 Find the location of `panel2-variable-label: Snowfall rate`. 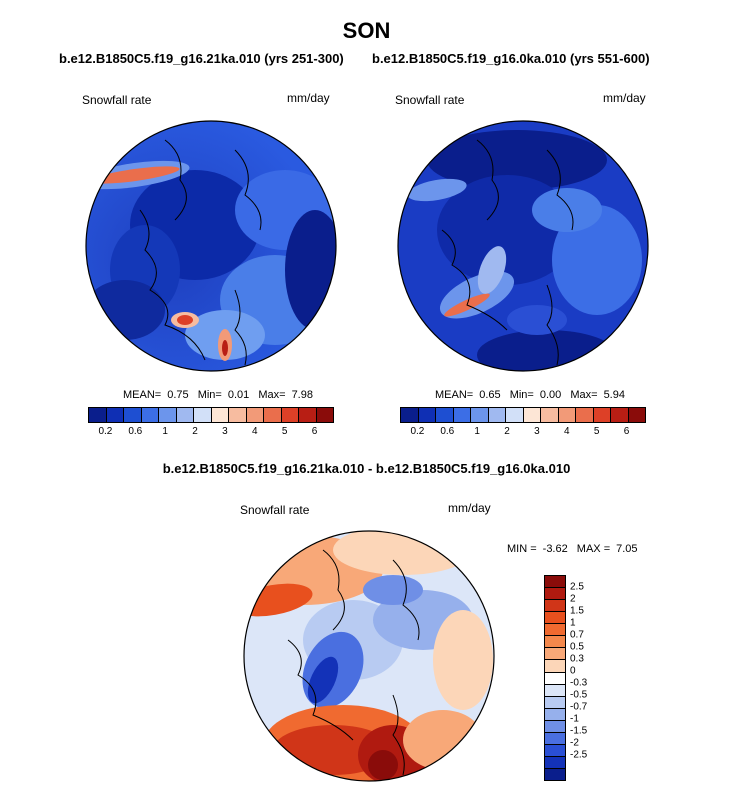

panel2-variable-label: Snowfall rate is located at coordinates (430, 100).